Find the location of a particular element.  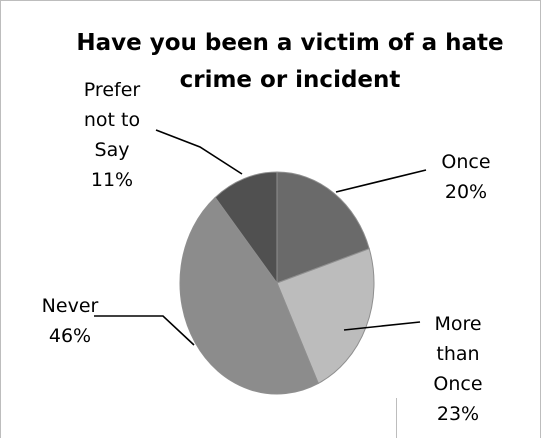

label-text-line: Say is located at coordinates (112, 150).